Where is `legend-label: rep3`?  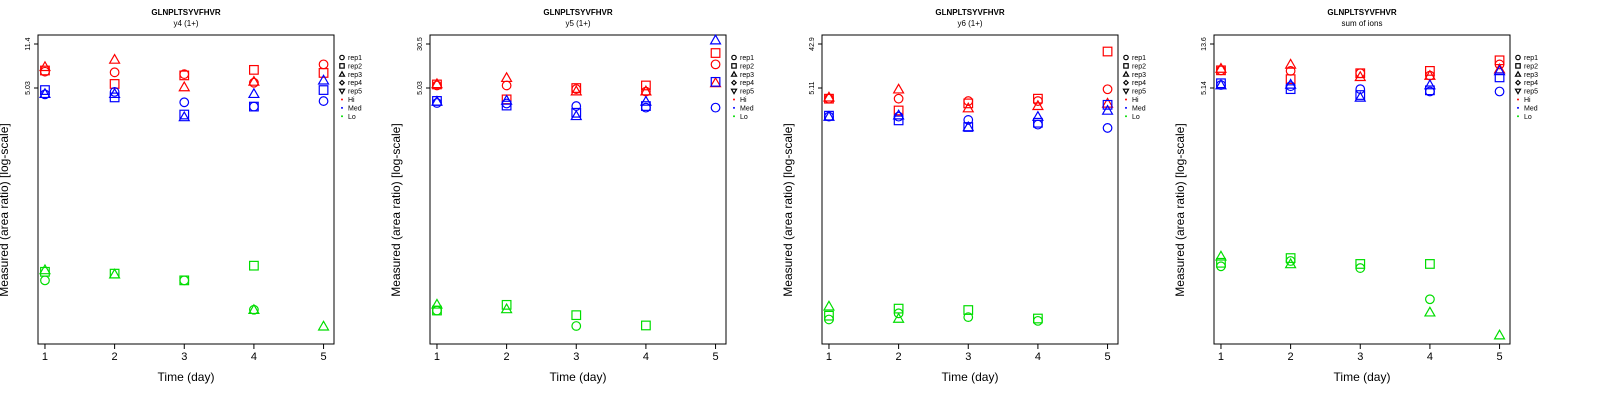 legend-label: rep3 is located at coordinates (1531, 75).